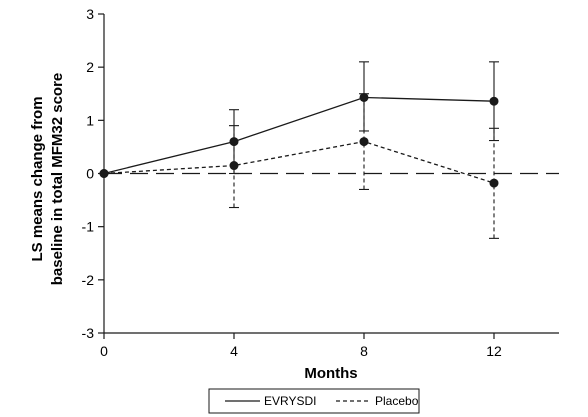 The width and height of the screenshot is (588, 417). Describe the element at coordinates (364, 351) in the screenshot. I see `x-tick-label: 8` at that location.